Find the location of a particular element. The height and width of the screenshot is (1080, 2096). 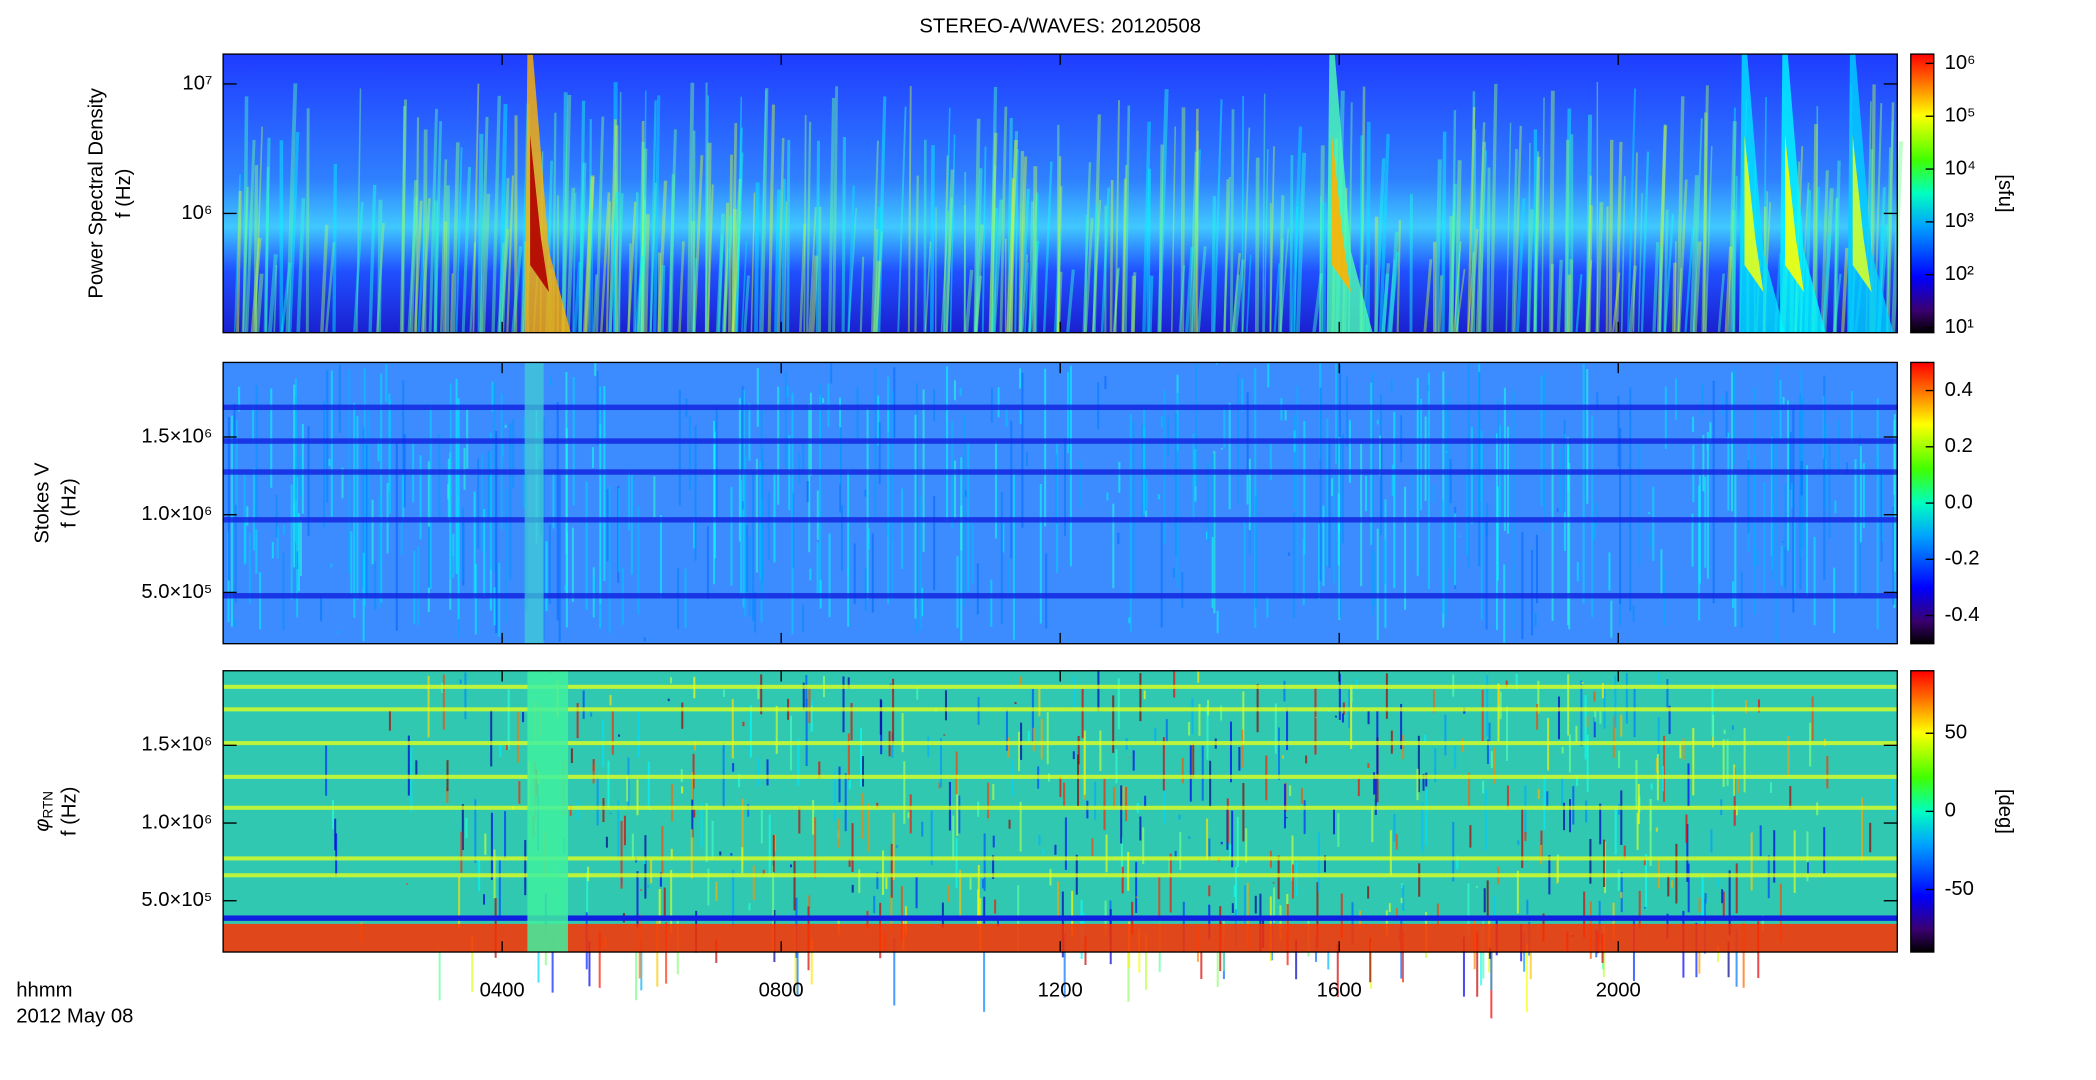

x-axis-label: hhmm is located at coordinates (44, 991).